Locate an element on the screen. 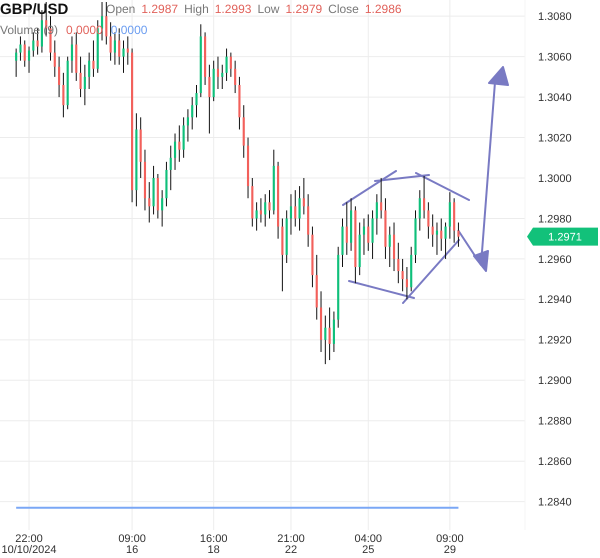 This screenshot has width=600, height=558. y-tick-label: 1.3060 is located at coordinates (555, 57).